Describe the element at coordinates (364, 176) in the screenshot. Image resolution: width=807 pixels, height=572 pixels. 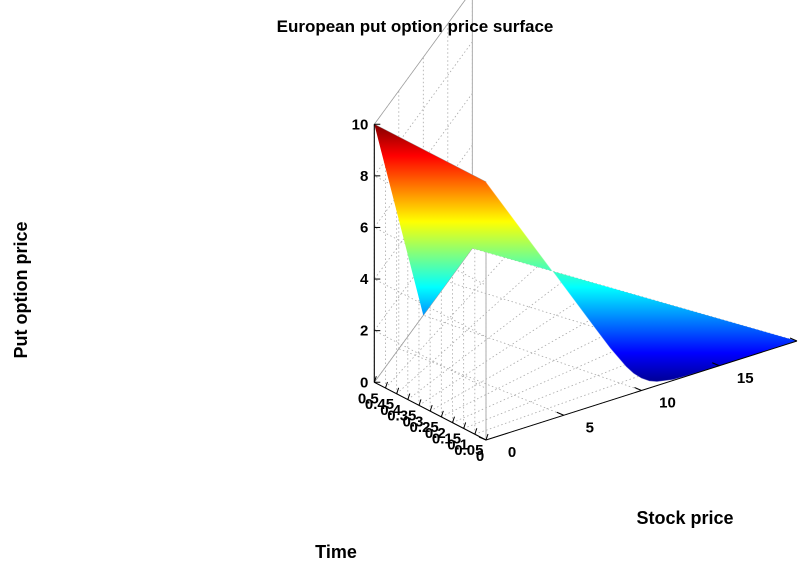
I see `z-tick-label: 8` at that location.